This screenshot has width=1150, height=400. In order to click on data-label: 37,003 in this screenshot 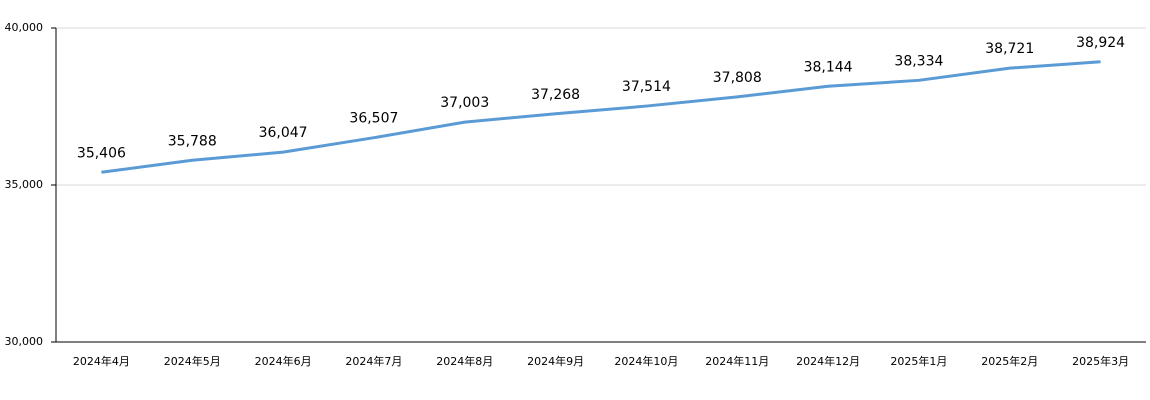, I will do `click(464, 103)`.